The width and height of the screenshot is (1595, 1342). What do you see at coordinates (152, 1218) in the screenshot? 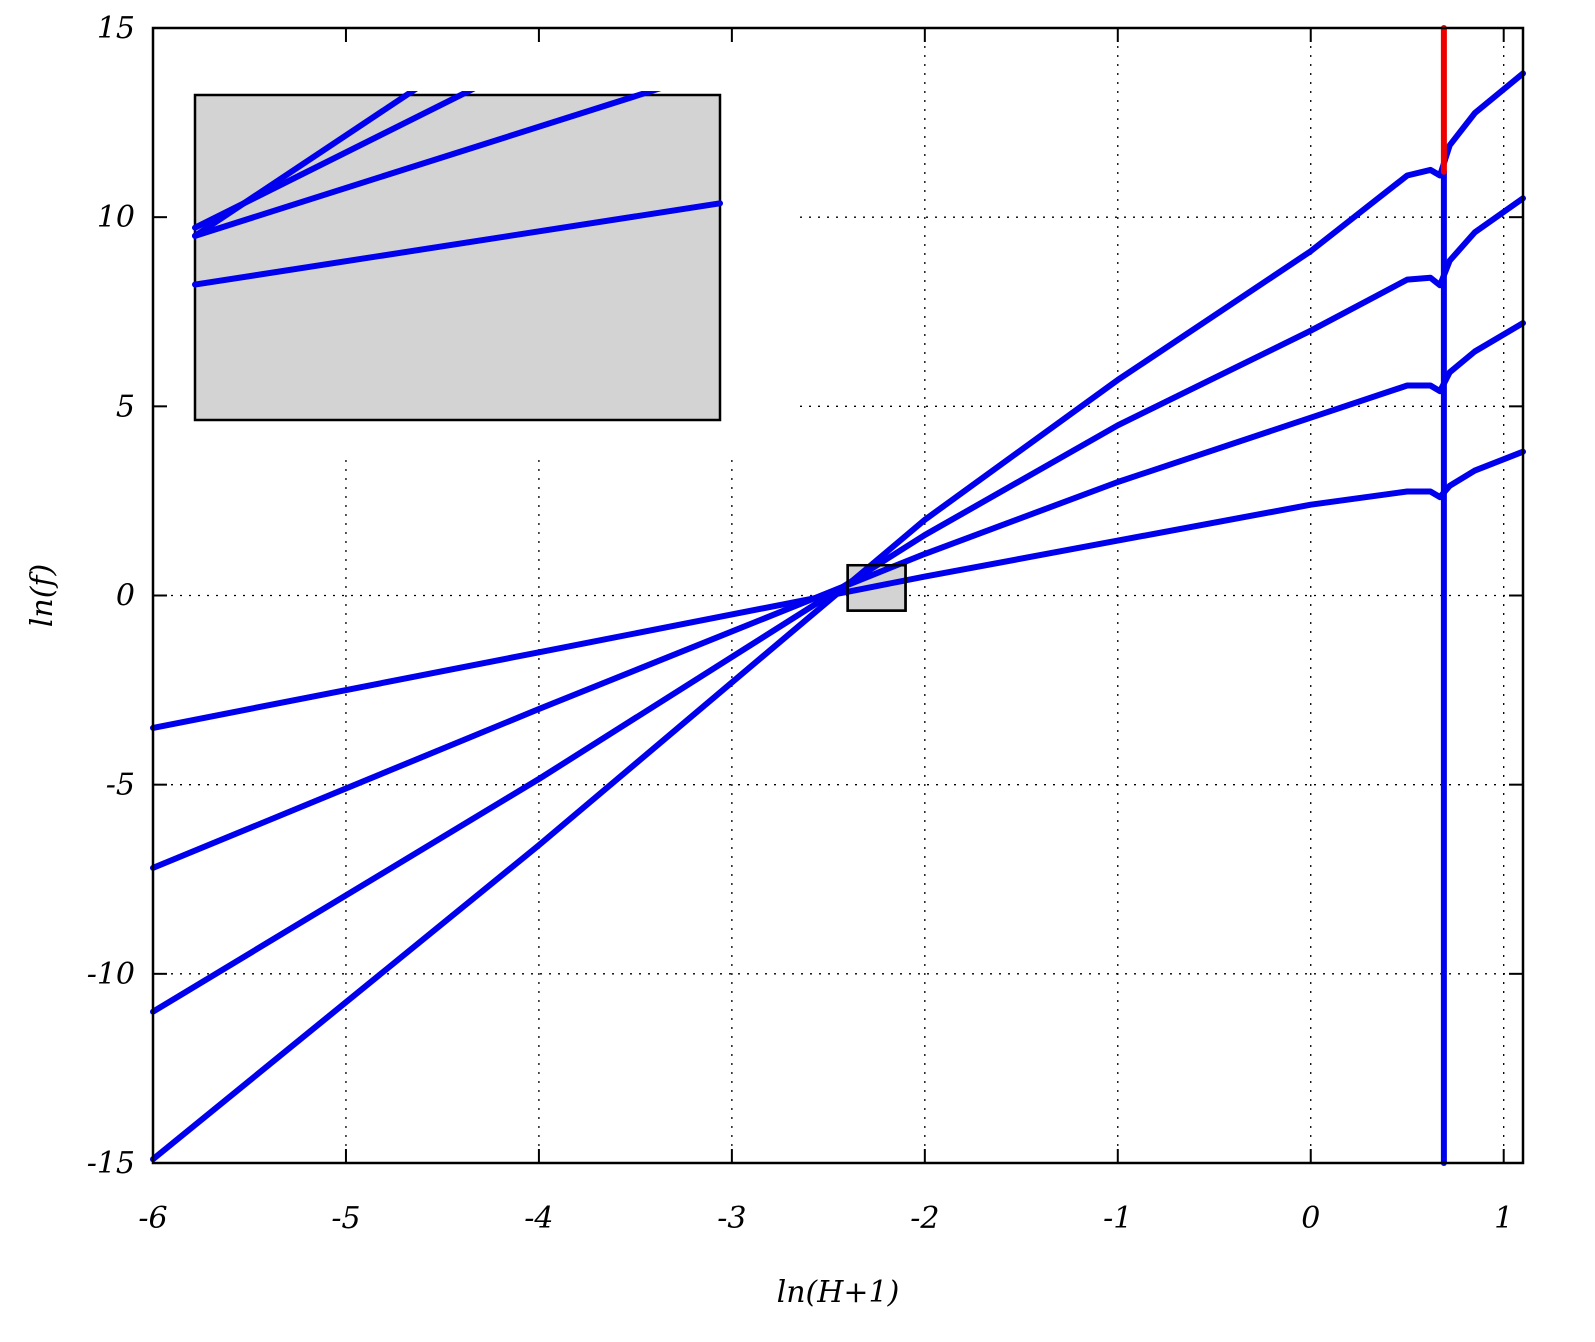
I see `x-tick-label: -6` at bounding box center [152, 1218].